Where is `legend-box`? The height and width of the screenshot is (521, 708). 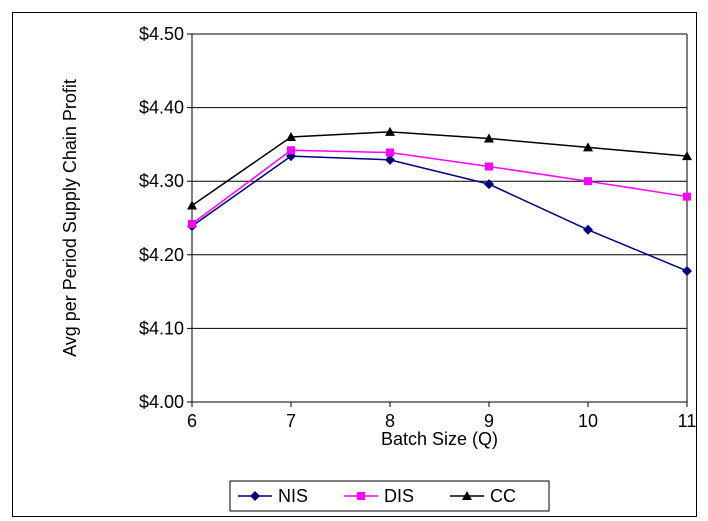 legend-box is located at coordinates (389, 496).